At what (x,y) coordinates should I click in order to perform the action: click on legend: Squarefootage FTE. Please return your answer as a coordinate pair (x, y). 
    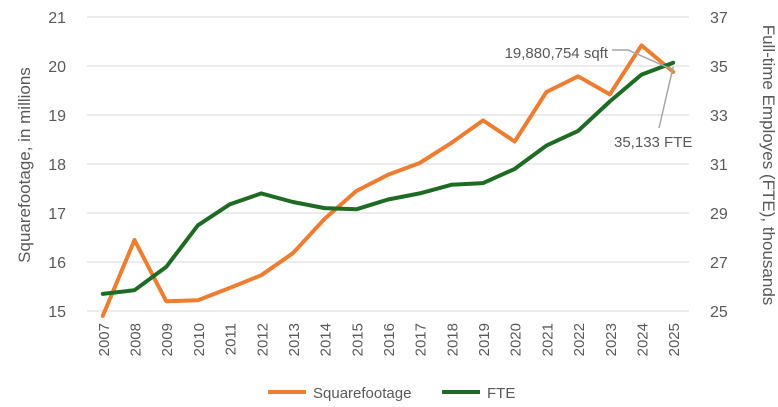
    Looking at the image, I should click on (391, 393).